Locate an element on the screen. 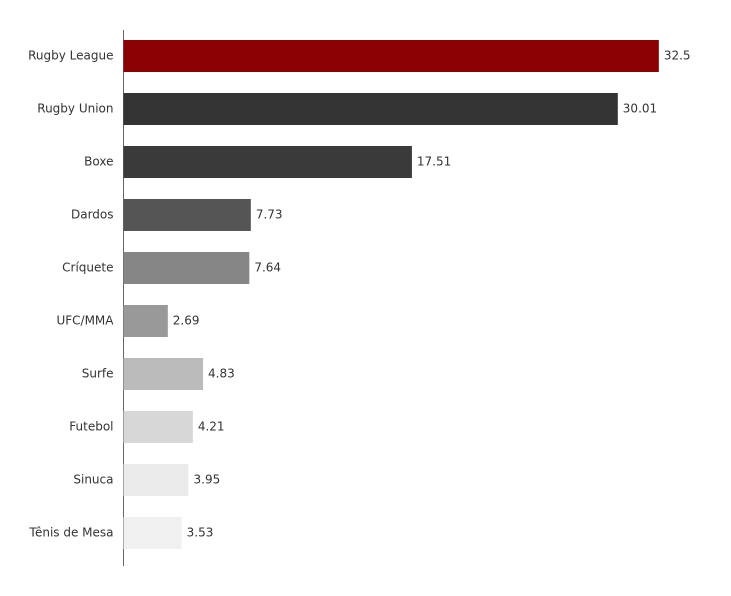  y-tick-label: Sinuca is located at coordinates (93, 480).